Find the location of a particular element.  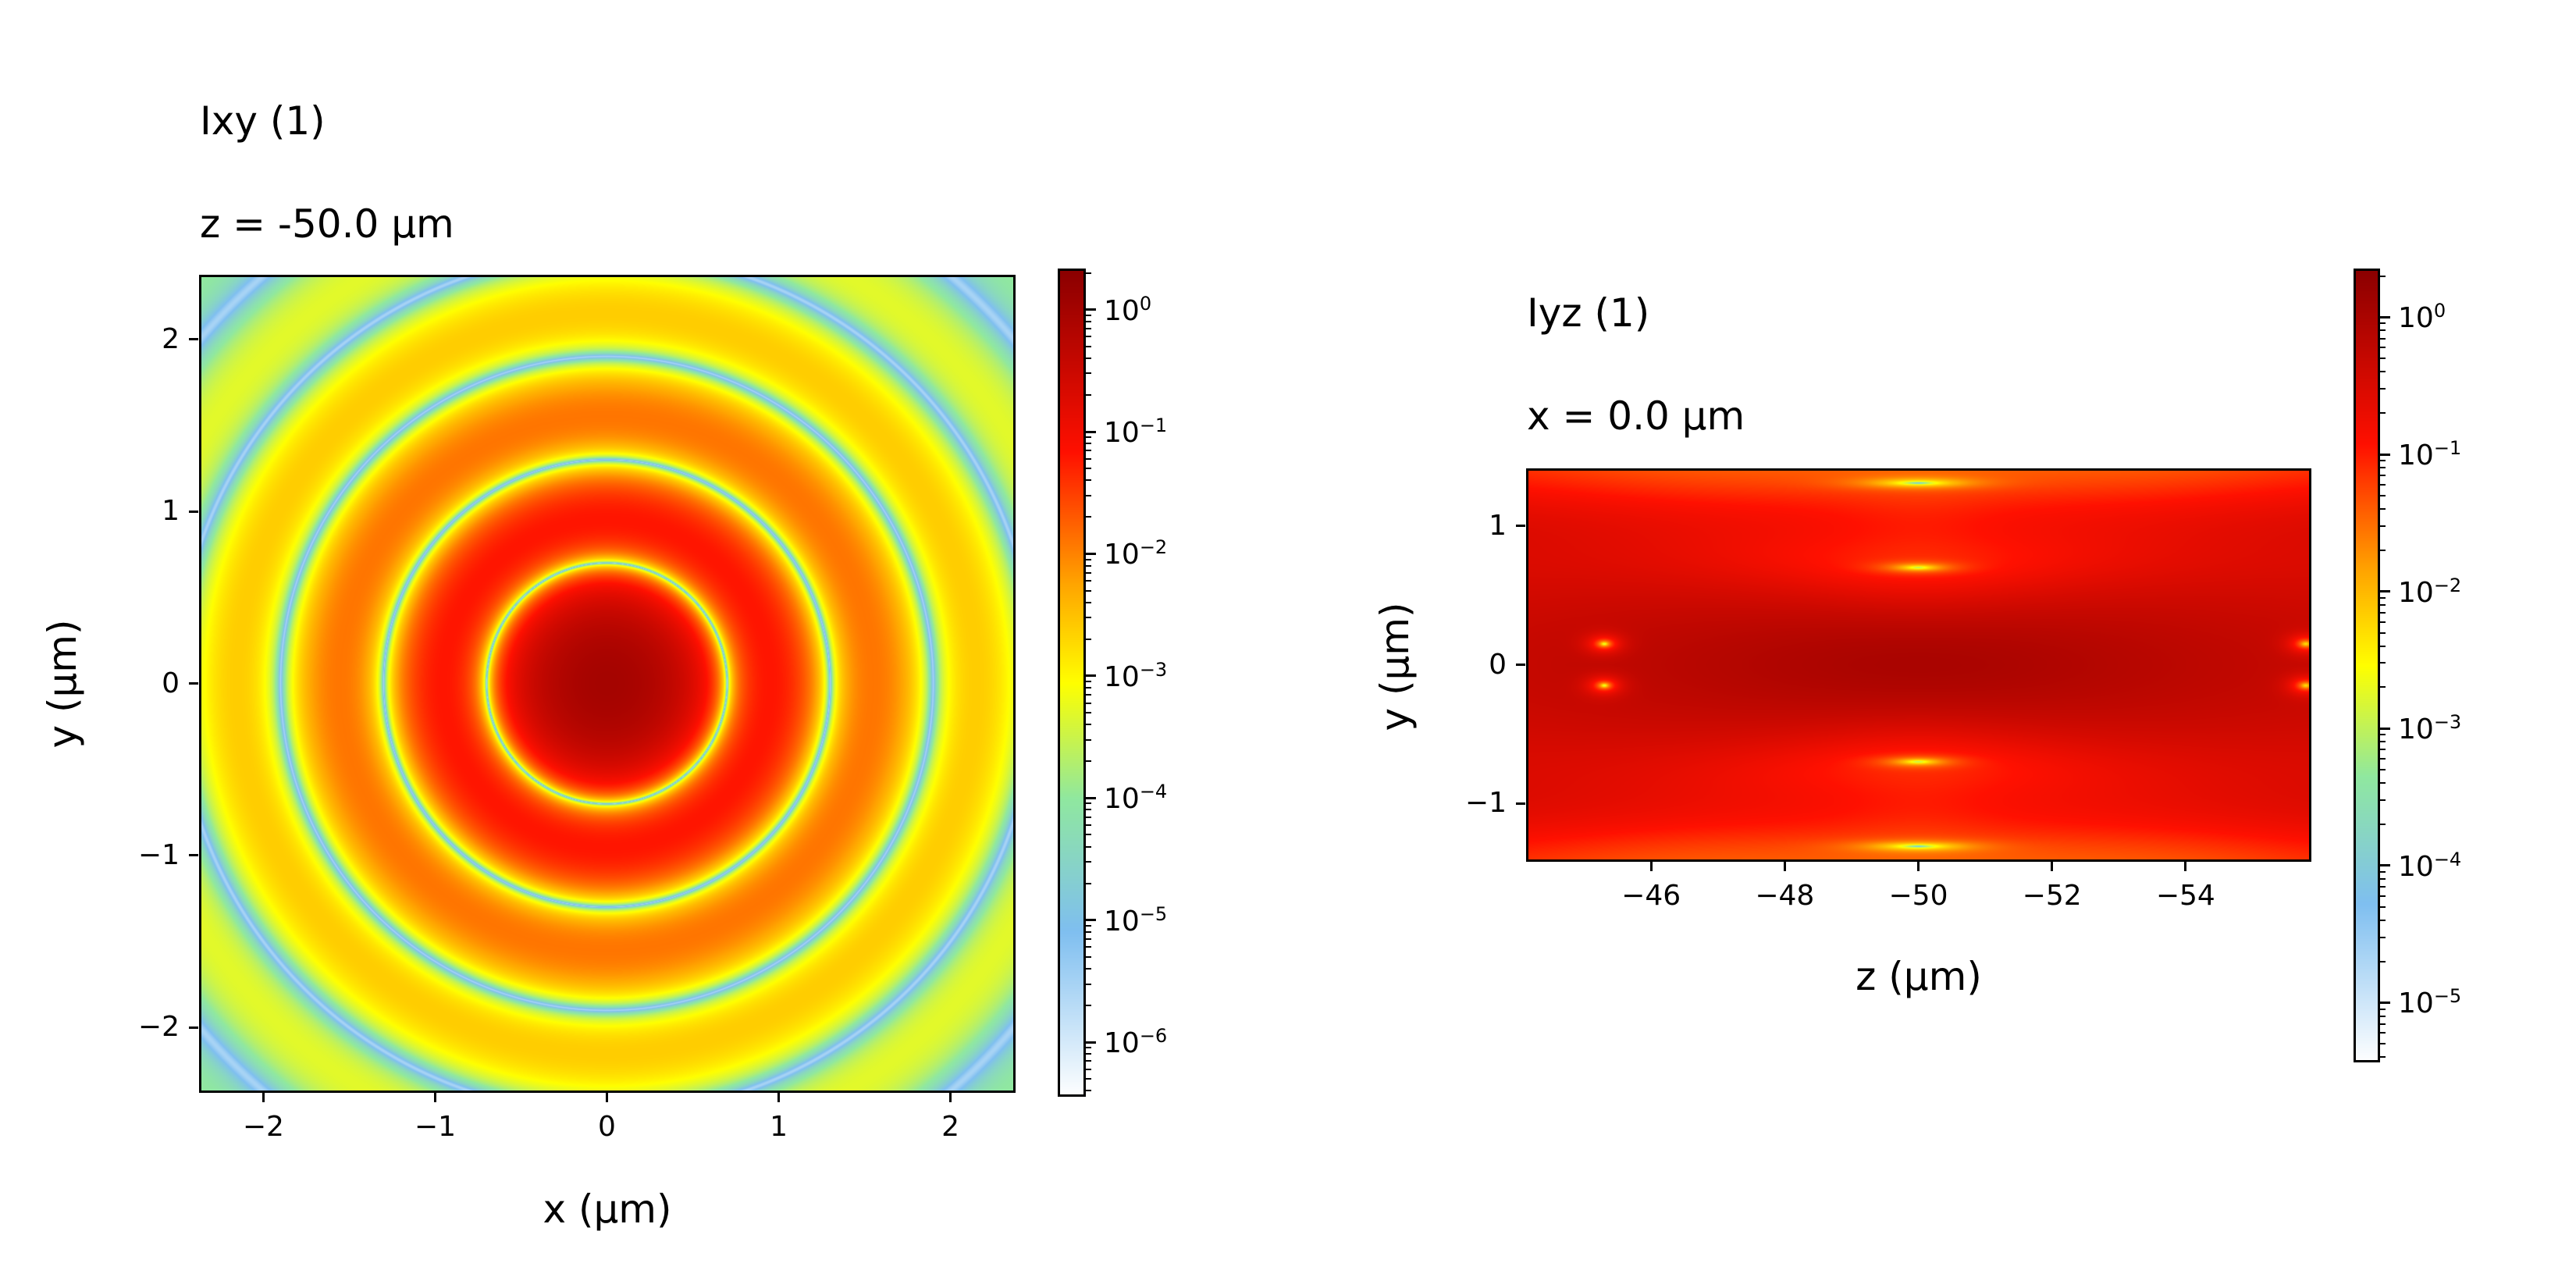

plot-subtitle: z = -50.0 µm is located at coordinates (327, 224).